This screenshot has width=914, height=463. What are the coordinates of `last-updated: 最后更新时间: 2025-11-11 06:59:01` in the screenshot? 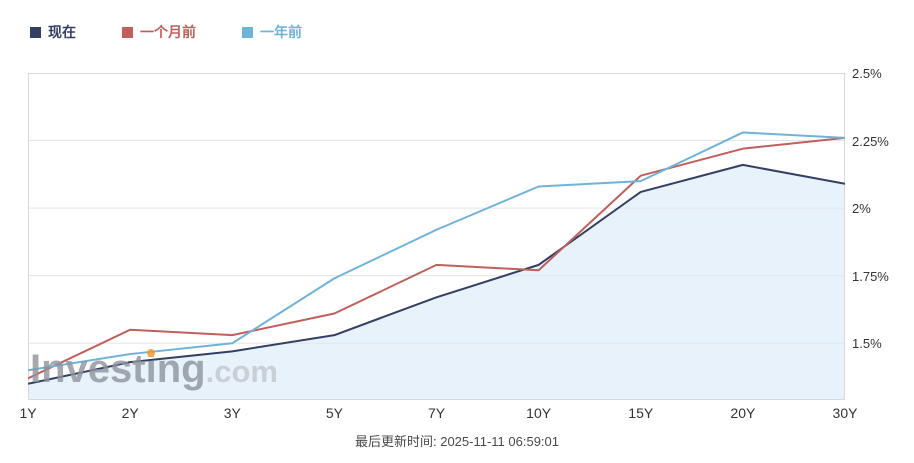 It's located at (456, 441).